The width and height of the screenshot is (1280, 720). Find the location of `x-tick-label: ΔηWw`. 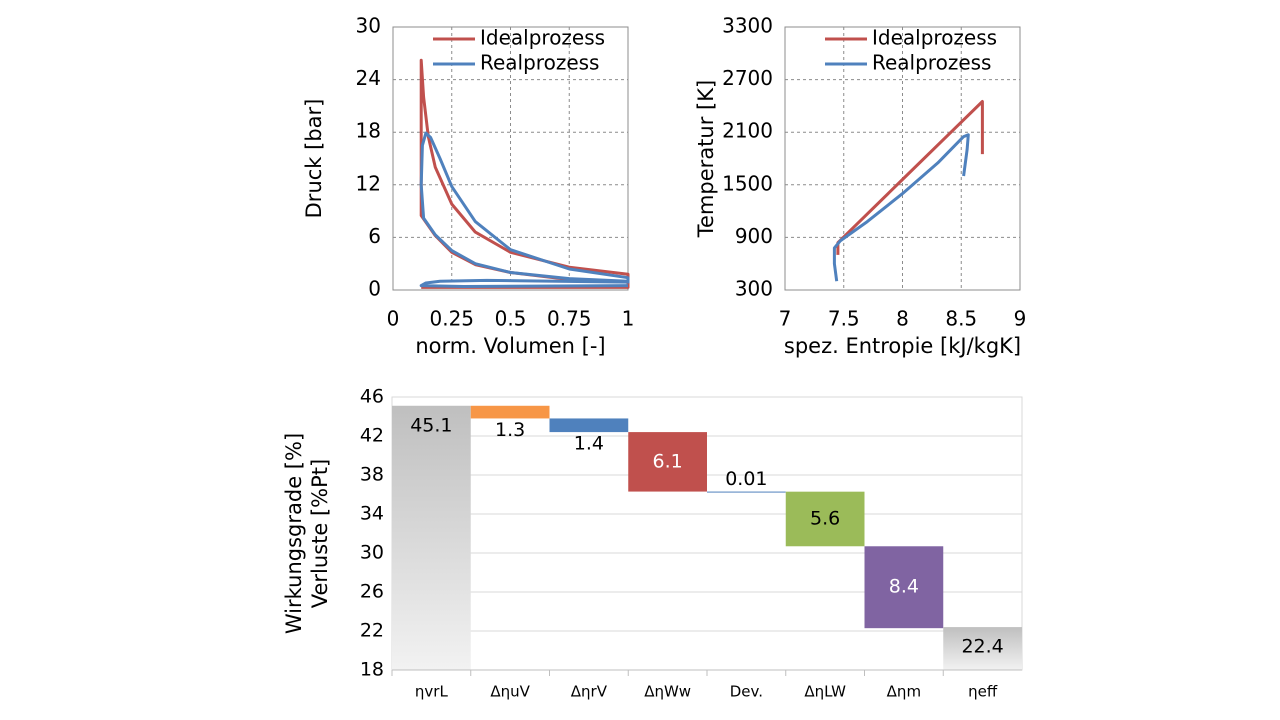

x-tick-label: ΔηWw is located at coordinates (667, 692).